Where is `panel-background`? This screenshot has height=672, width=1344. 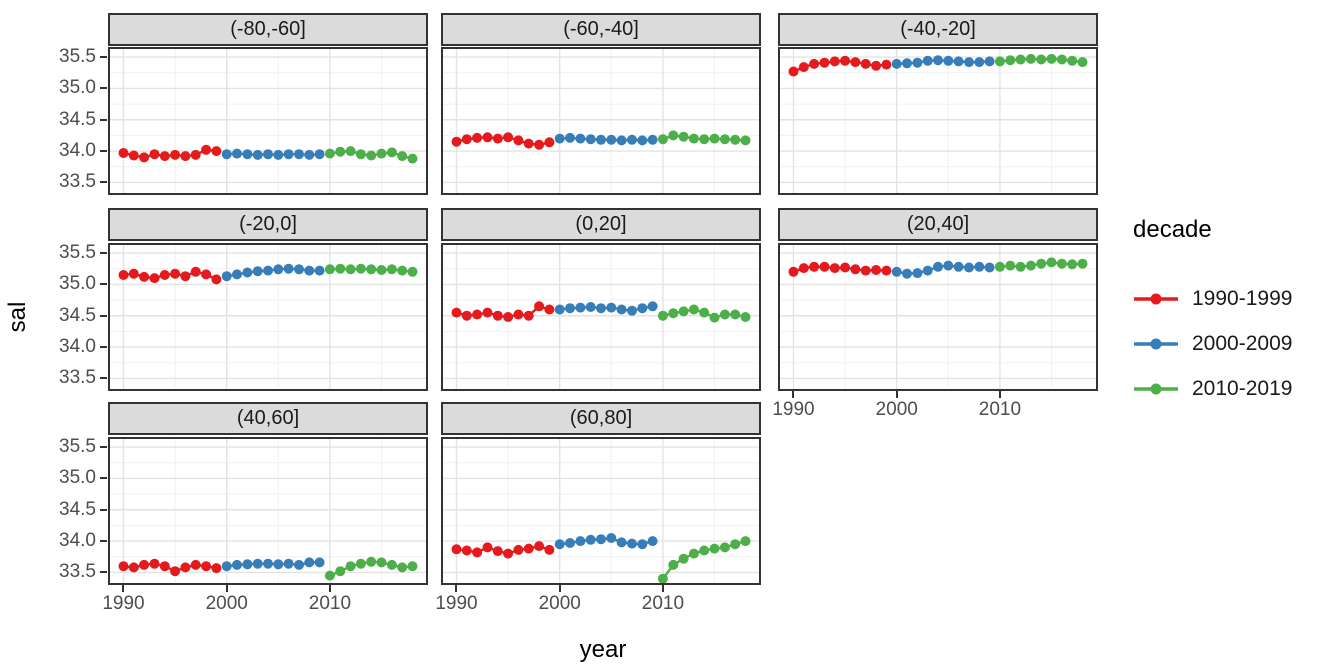 panel-background is located at coordinates (938, 121).